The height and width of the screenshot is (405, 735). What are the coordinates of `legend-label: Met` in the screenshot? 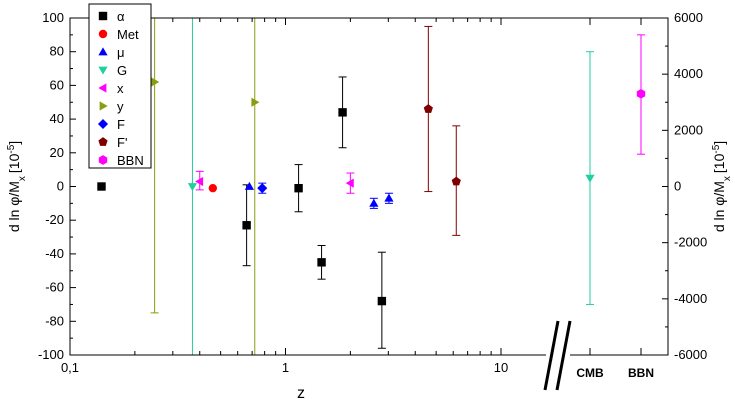 It's located at (128, 34).